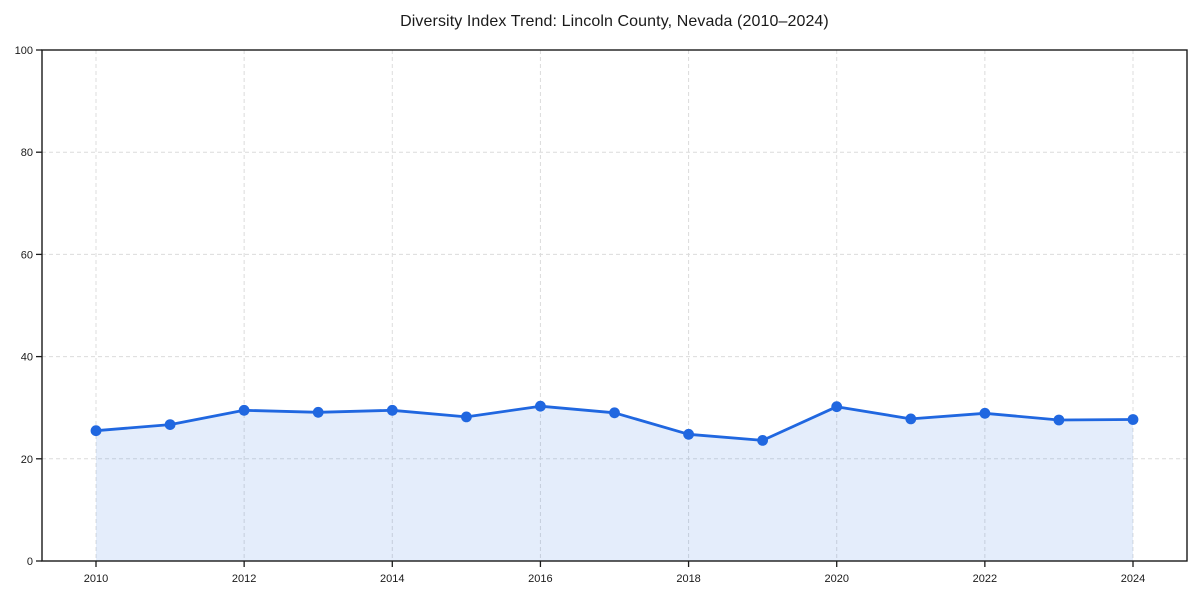 Image resolution: width=1200 pixels, height=600 pixels. Describe the element at coordinates (27, 358) in the screenshot. I see `y-tick-label: 40` at that location.